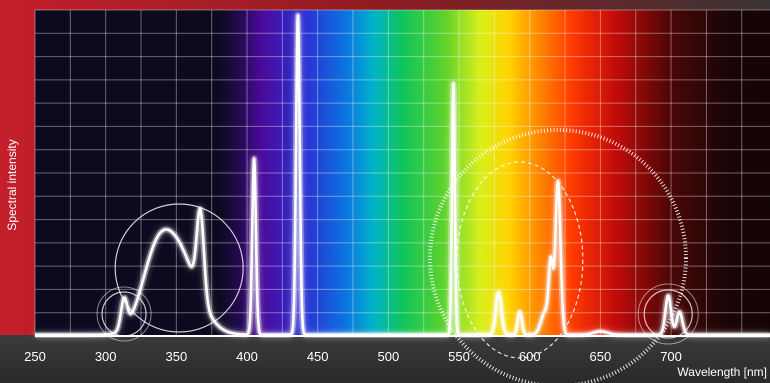 This screenshot has width=770, height=383. I want to click on backdrop-floor, so click(385, 359).